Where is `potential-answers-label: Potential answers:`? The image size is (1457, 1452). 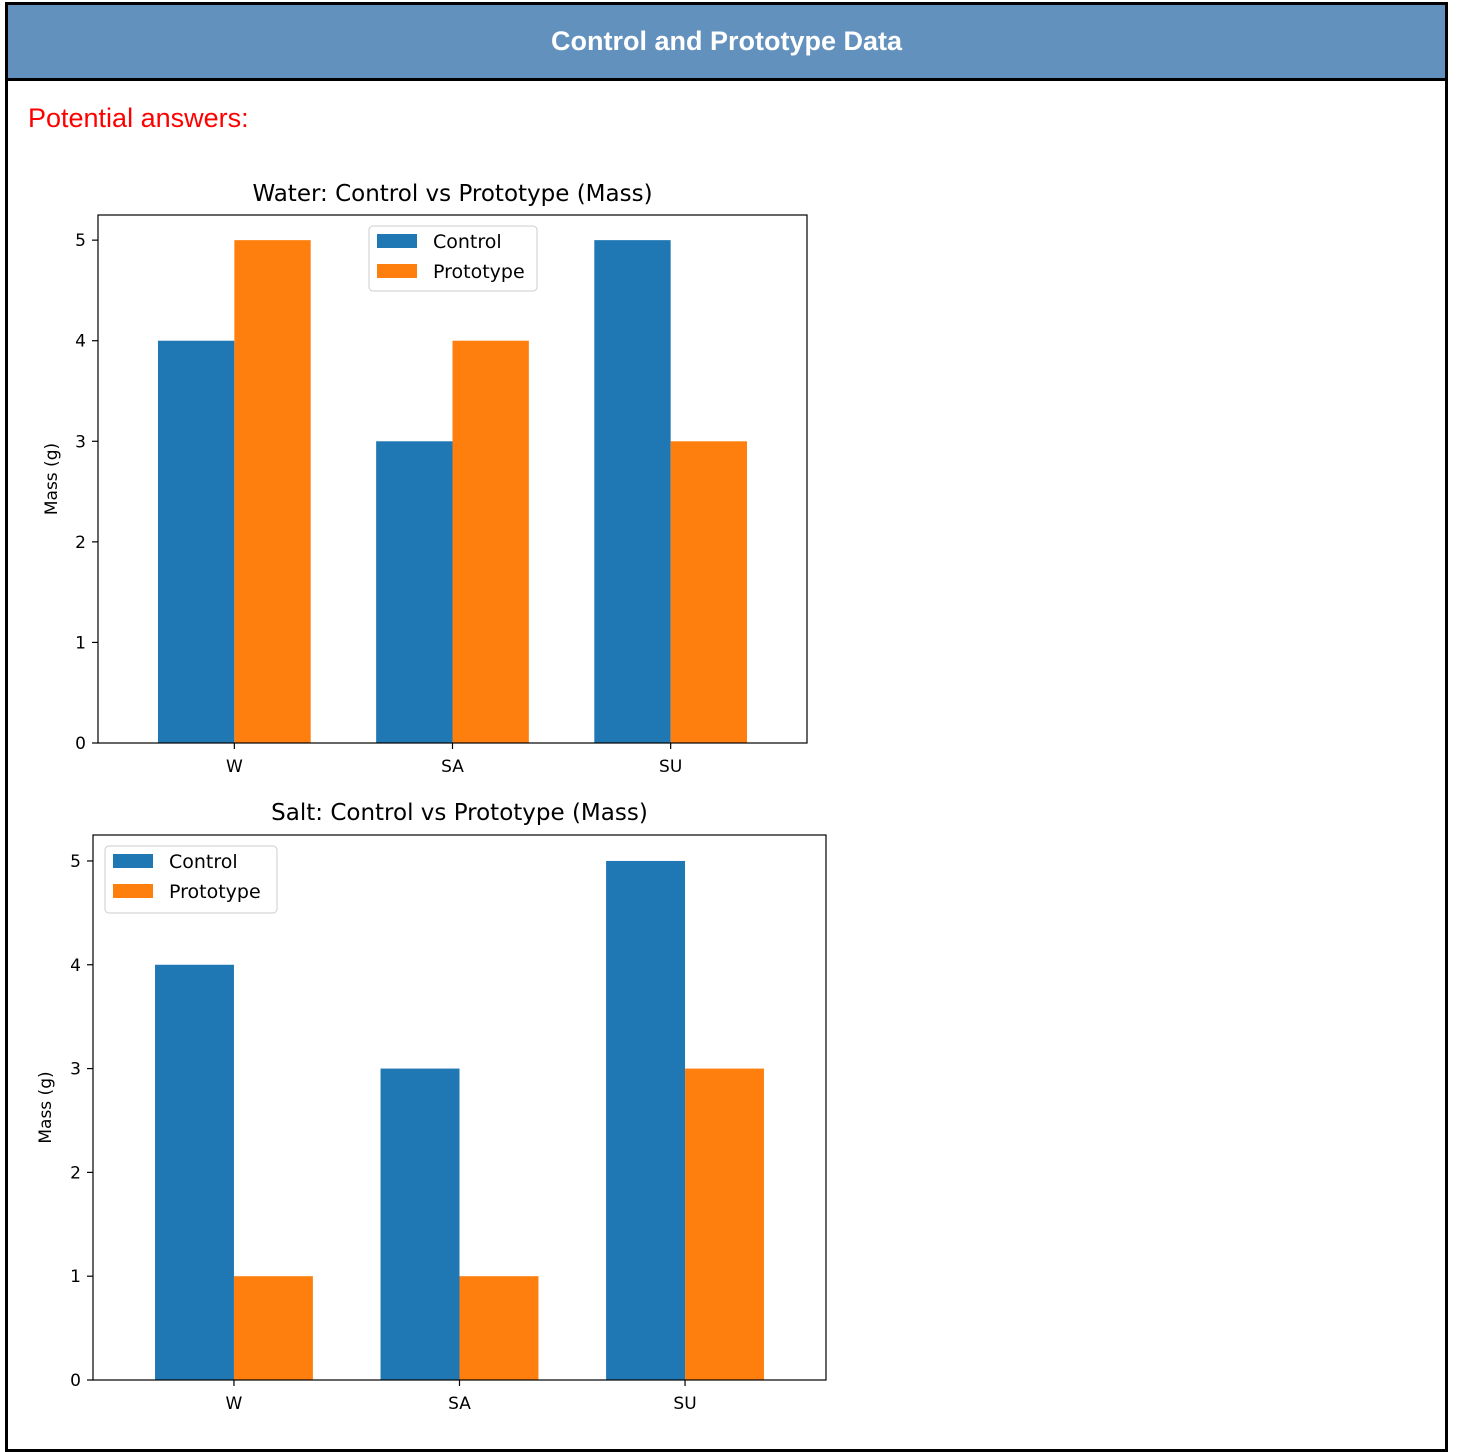
potential-answers-label: Potential answers: is located at coordinates (138, 118).